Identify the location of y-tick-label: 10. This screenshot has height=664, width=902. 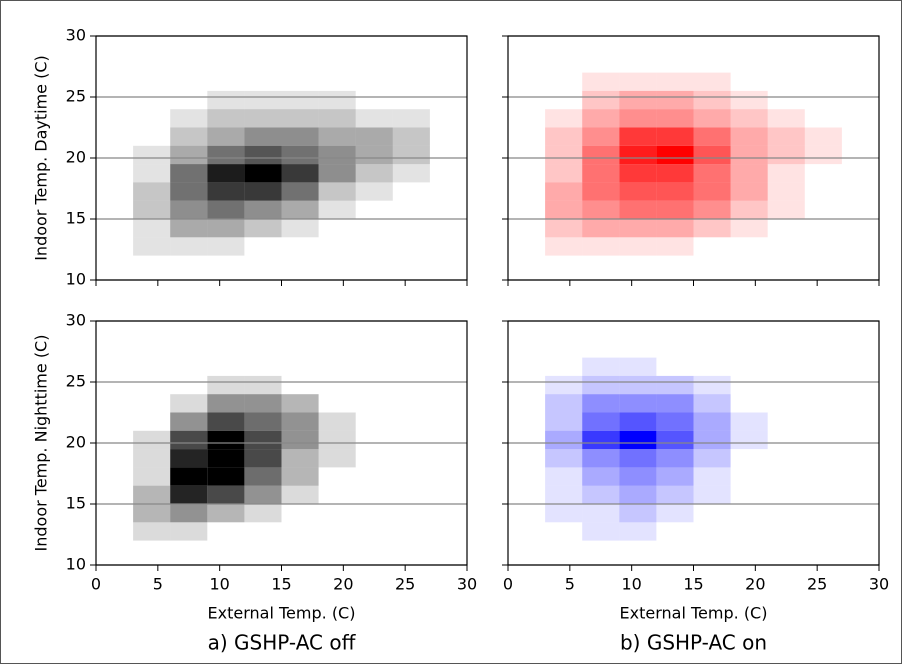
(76, 564).